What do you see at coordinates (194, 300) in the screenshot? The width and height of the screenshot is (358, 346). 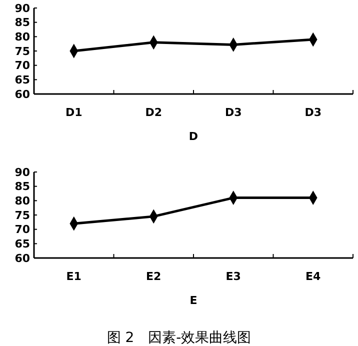 I see `x-axis-title: E` at bounding box center [194, 300].